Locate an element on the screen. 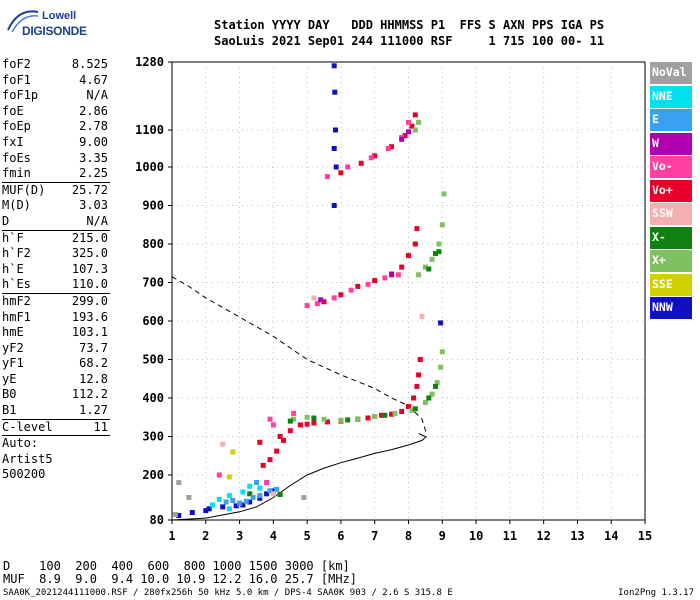  param-row: B1 1.27 is located at coordinates (56, 411).